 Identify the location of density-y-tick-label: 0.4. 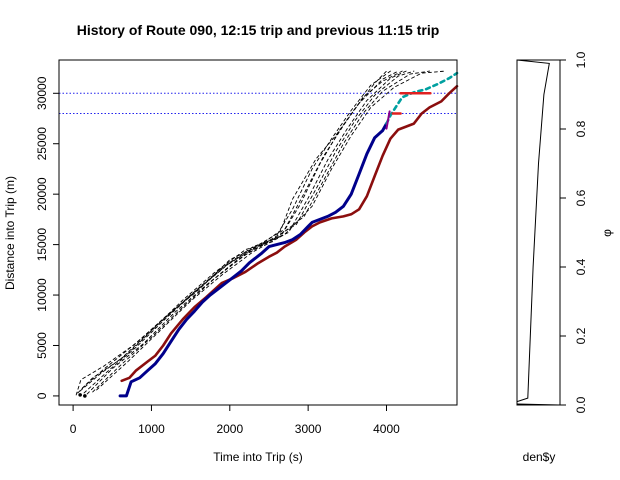
(581, 266).